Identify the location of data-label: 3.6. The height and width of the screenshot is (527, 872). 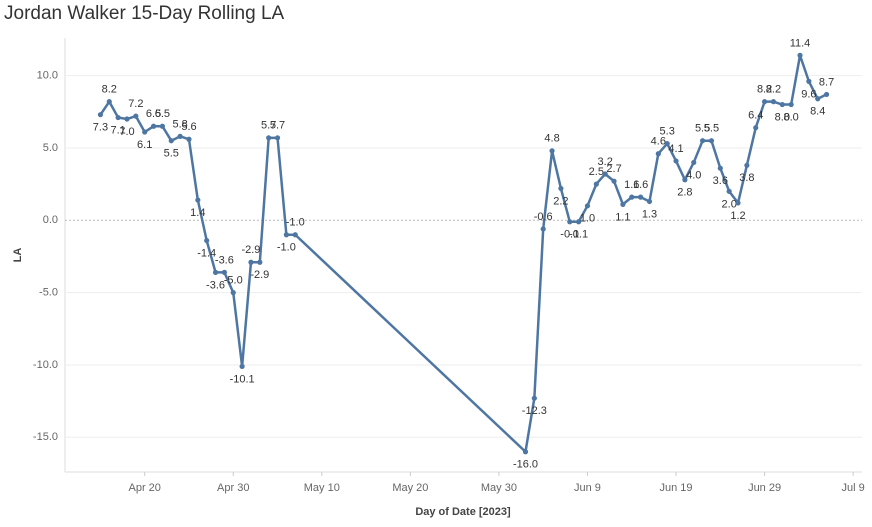
(720, 181).